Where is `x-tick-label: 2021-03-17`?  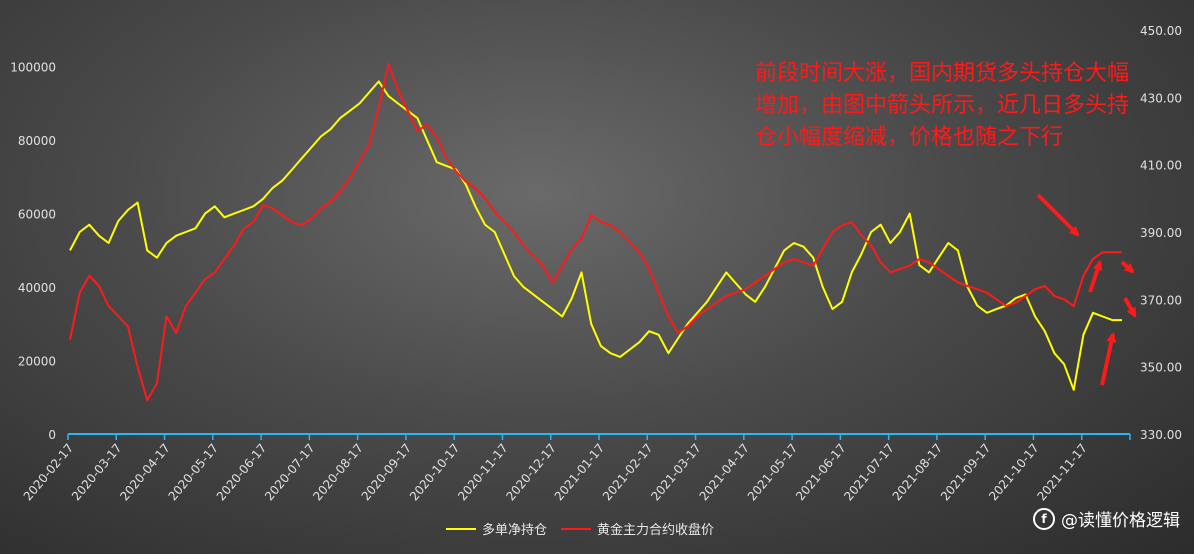
x-tick-label: 2021-03-17 is located at coordinates (676, 472).